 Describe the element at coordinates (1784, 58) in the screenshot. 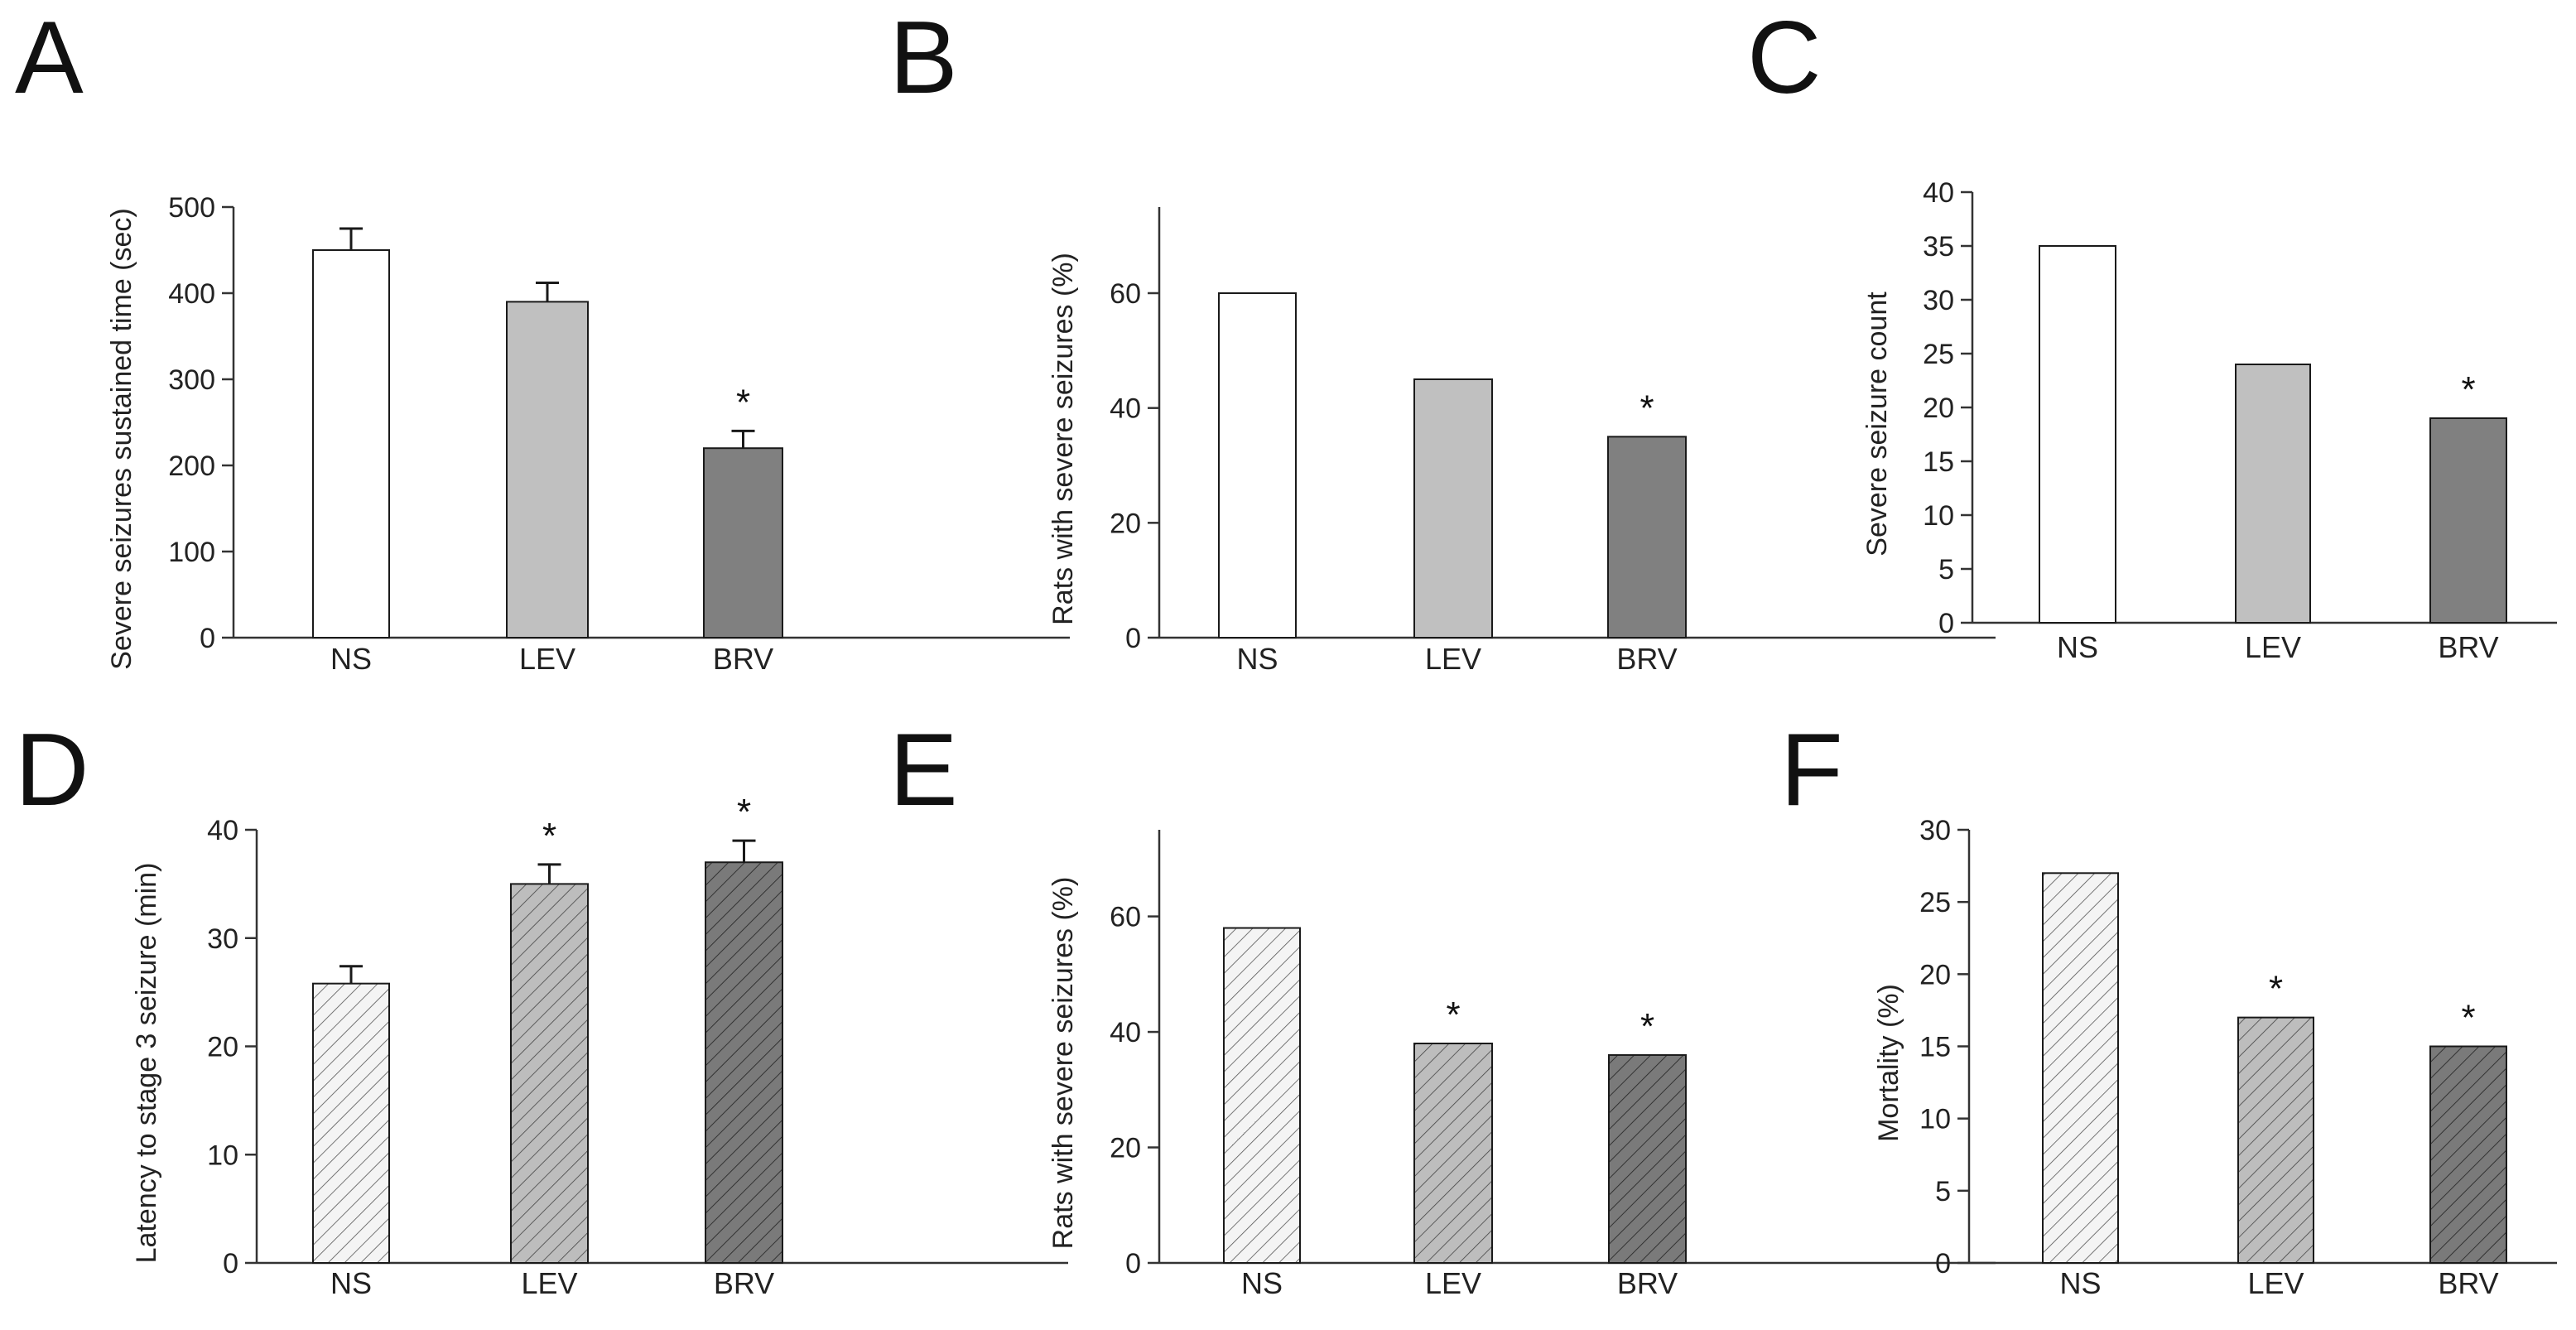

I see `panel-letter: C` at that location.